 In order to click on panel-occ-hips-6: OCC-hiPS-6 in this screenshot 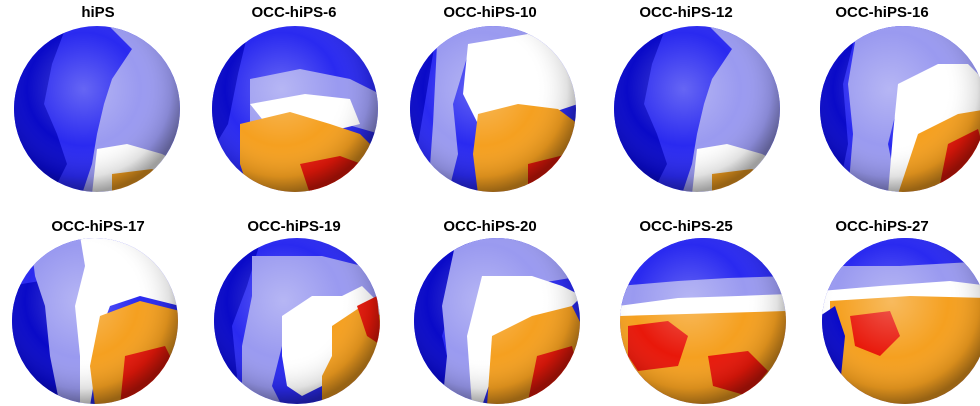, I will do `click(294, 101)`.